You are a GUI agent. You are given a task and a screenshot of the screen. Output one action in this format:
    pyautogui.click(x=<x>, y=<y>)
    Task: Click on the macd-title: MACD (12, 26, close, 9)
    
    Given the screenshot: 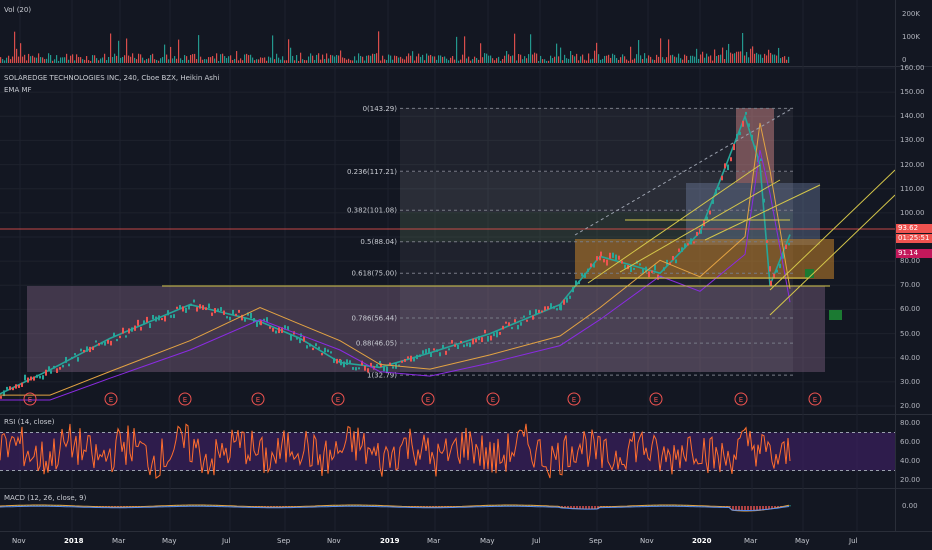 What is the action you would take?
    pyautogui.click(x=45, y=498)
    